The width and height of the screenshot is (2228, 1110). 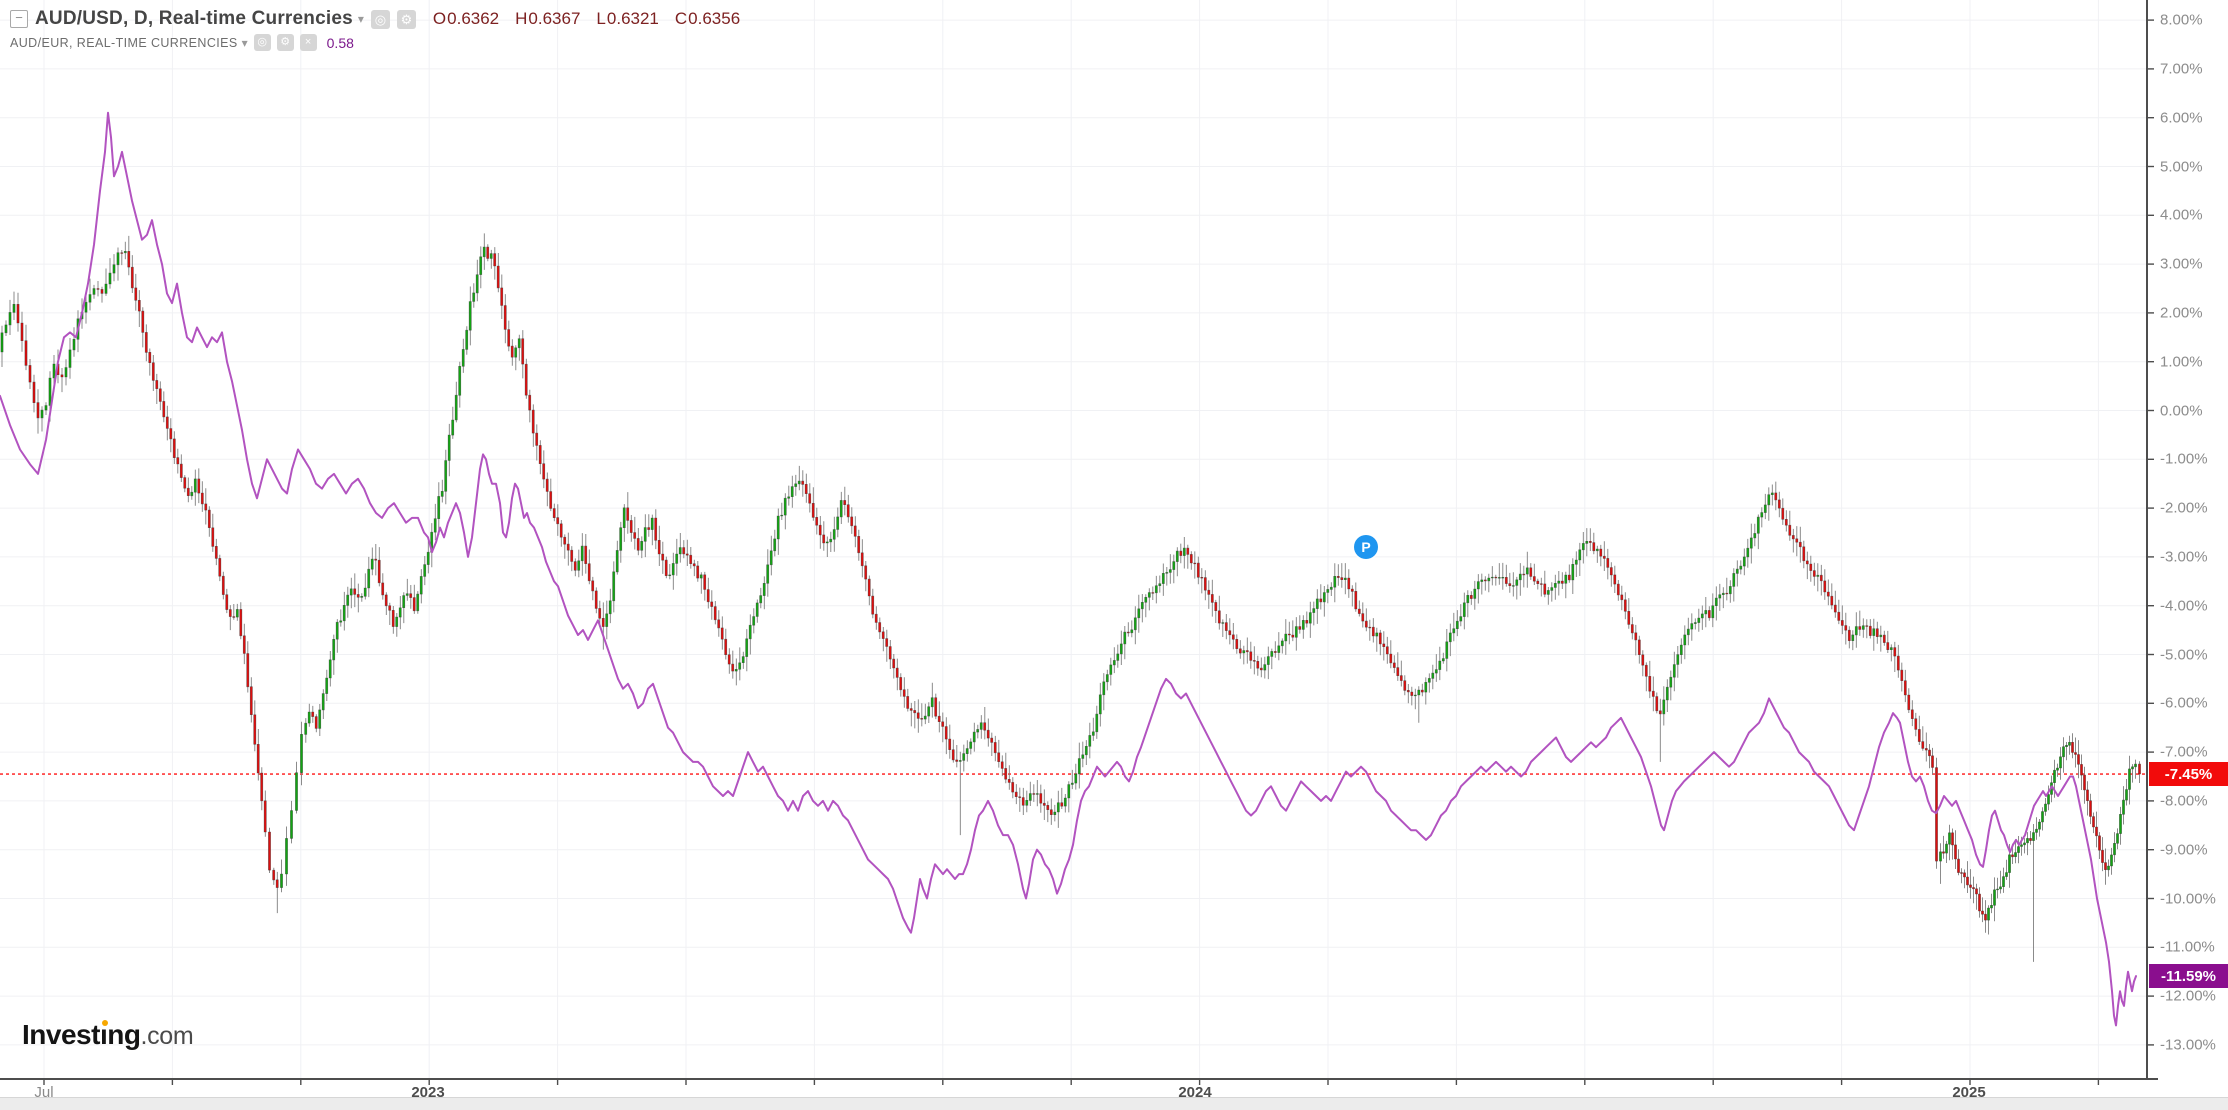 I want to click on close-value: 0.6356, so click(x=714, y=18).